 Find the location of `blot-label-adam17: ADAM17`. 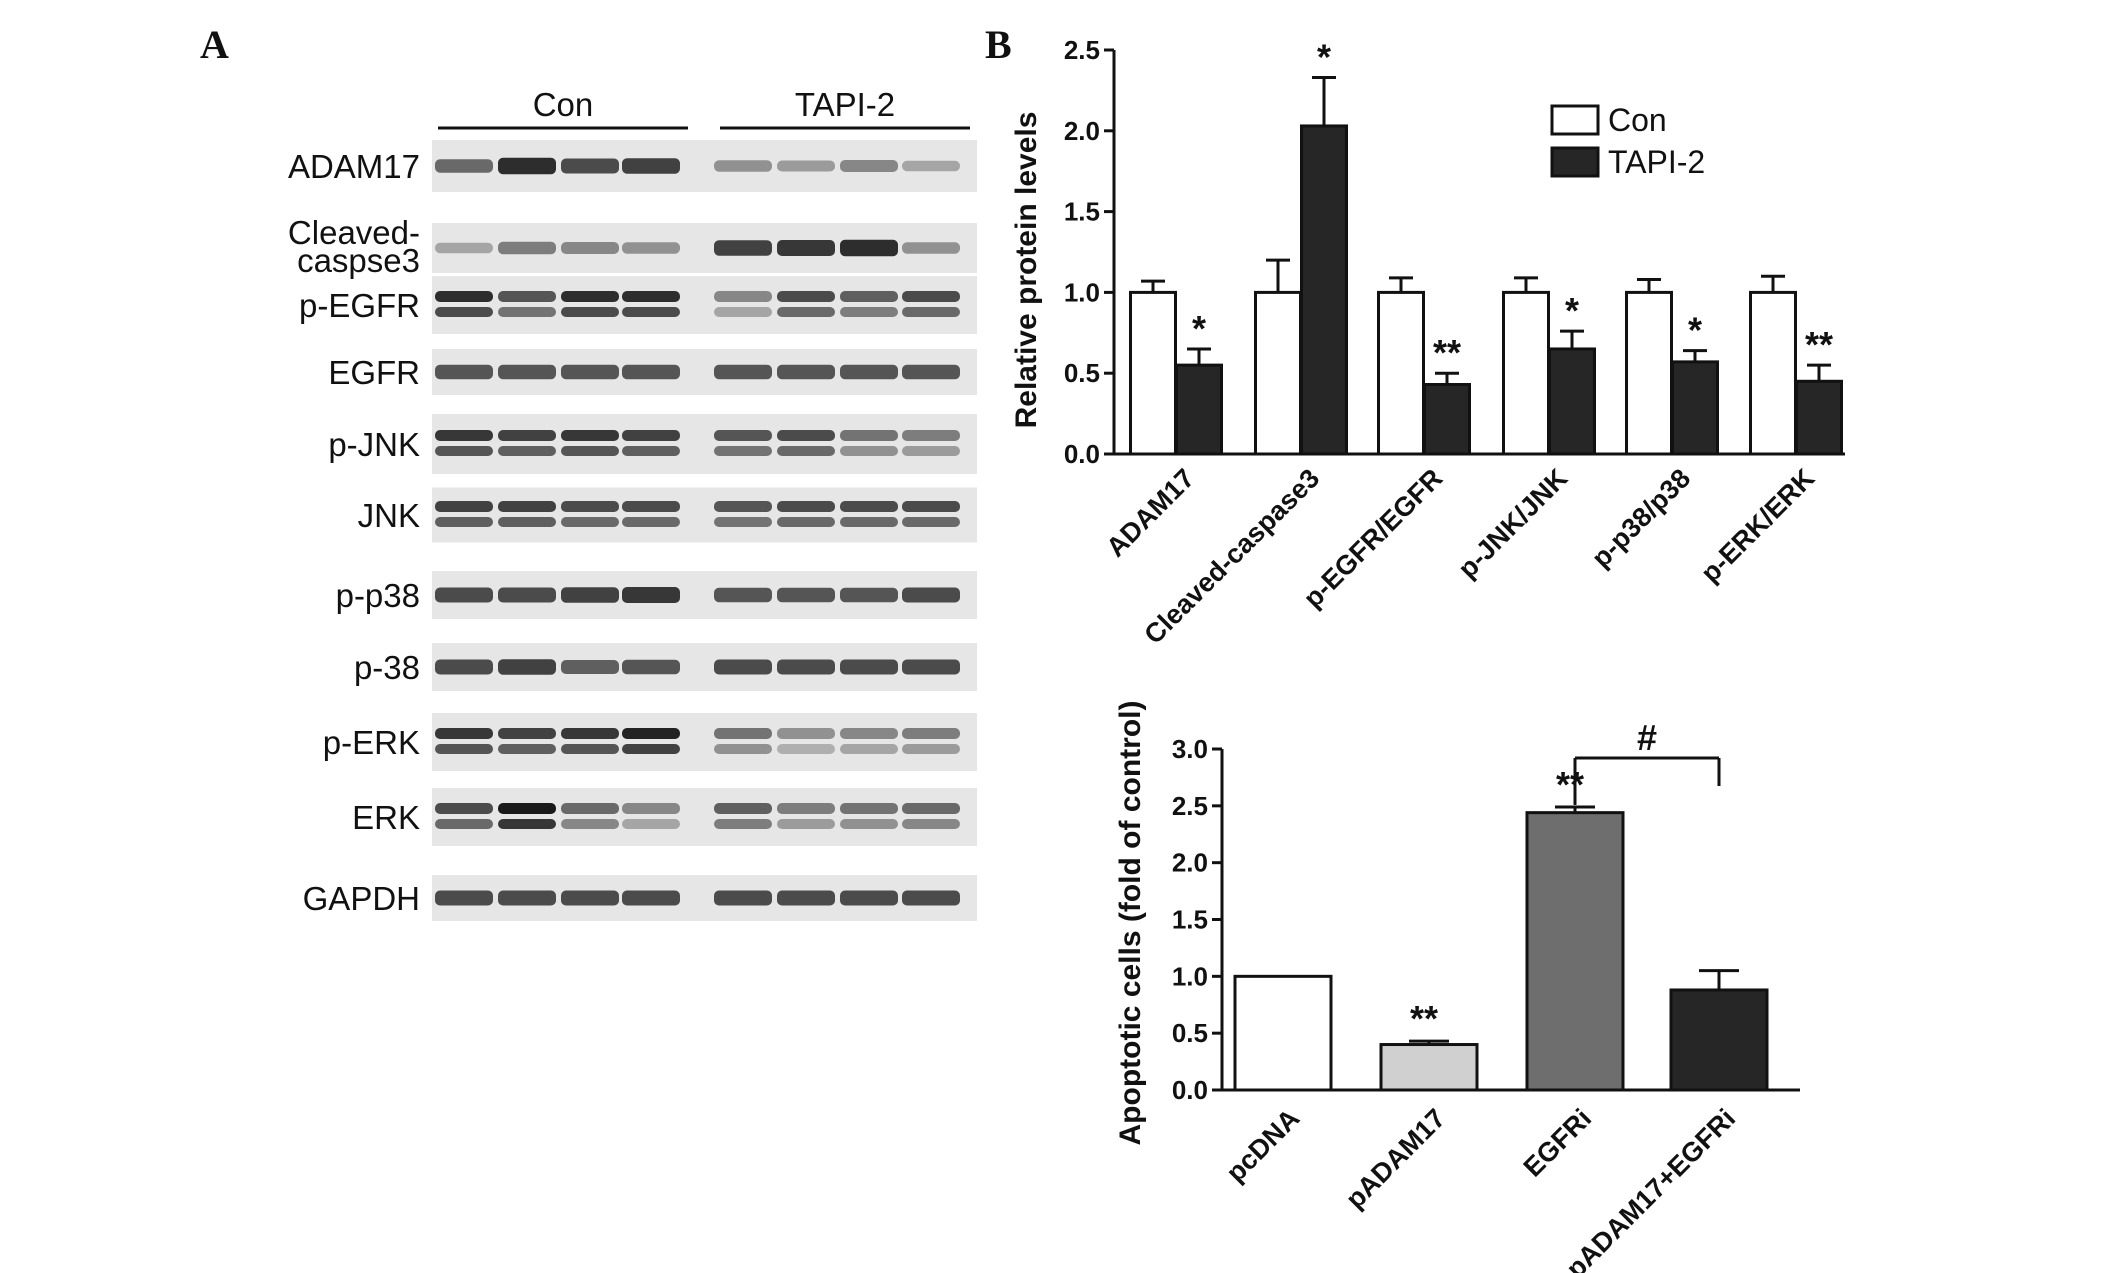

blot-label-adam17: ADAM17 is located at coordinates (354, 166).